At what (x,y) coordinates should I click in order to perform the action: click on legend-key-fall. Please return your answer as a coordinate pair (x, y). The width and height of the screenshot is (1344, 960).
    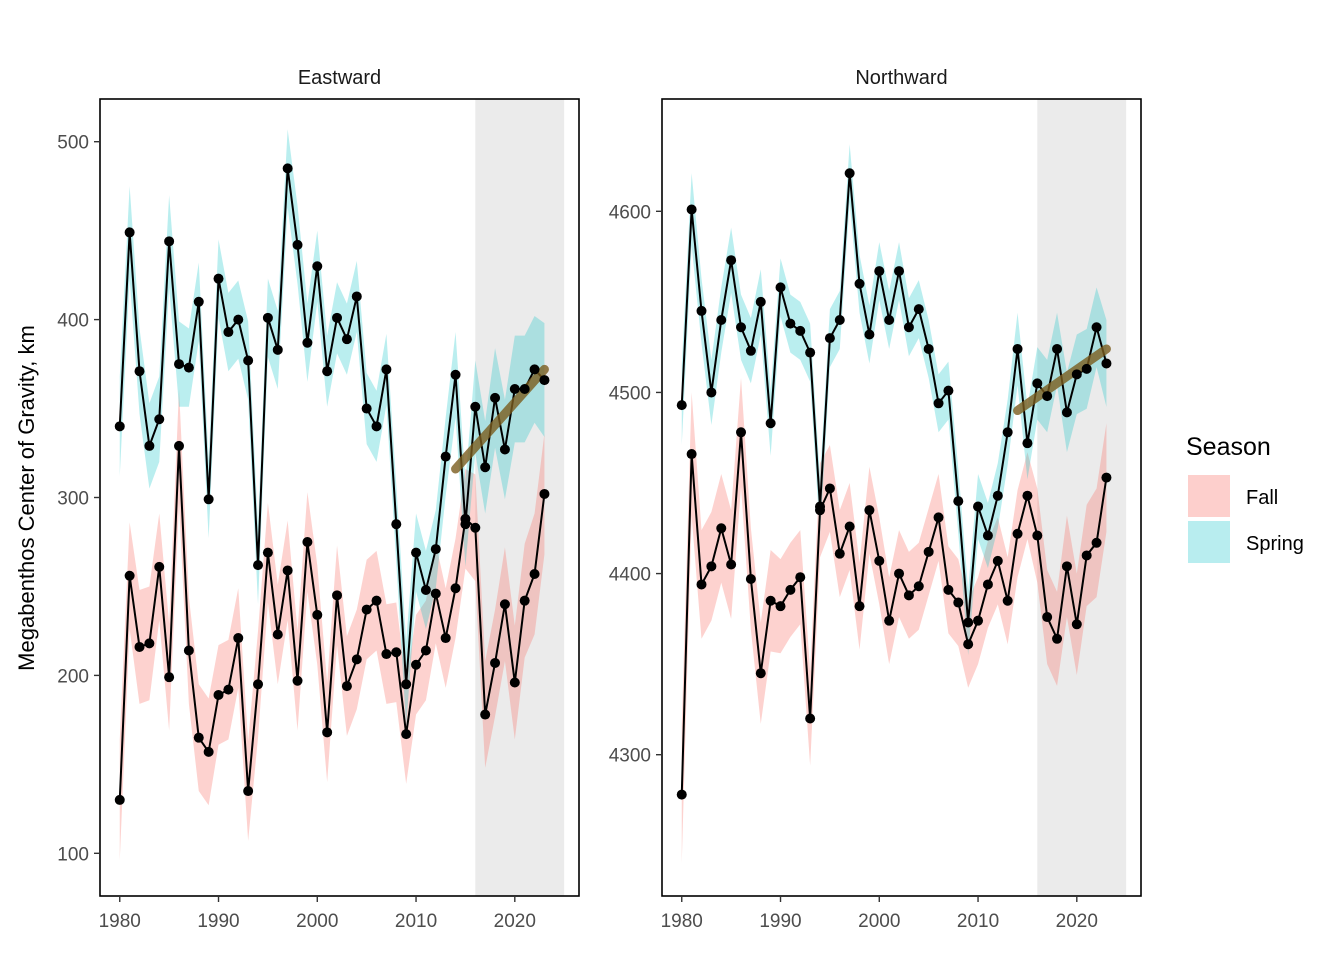
    Looking at the image, I should click on (1209, 496).